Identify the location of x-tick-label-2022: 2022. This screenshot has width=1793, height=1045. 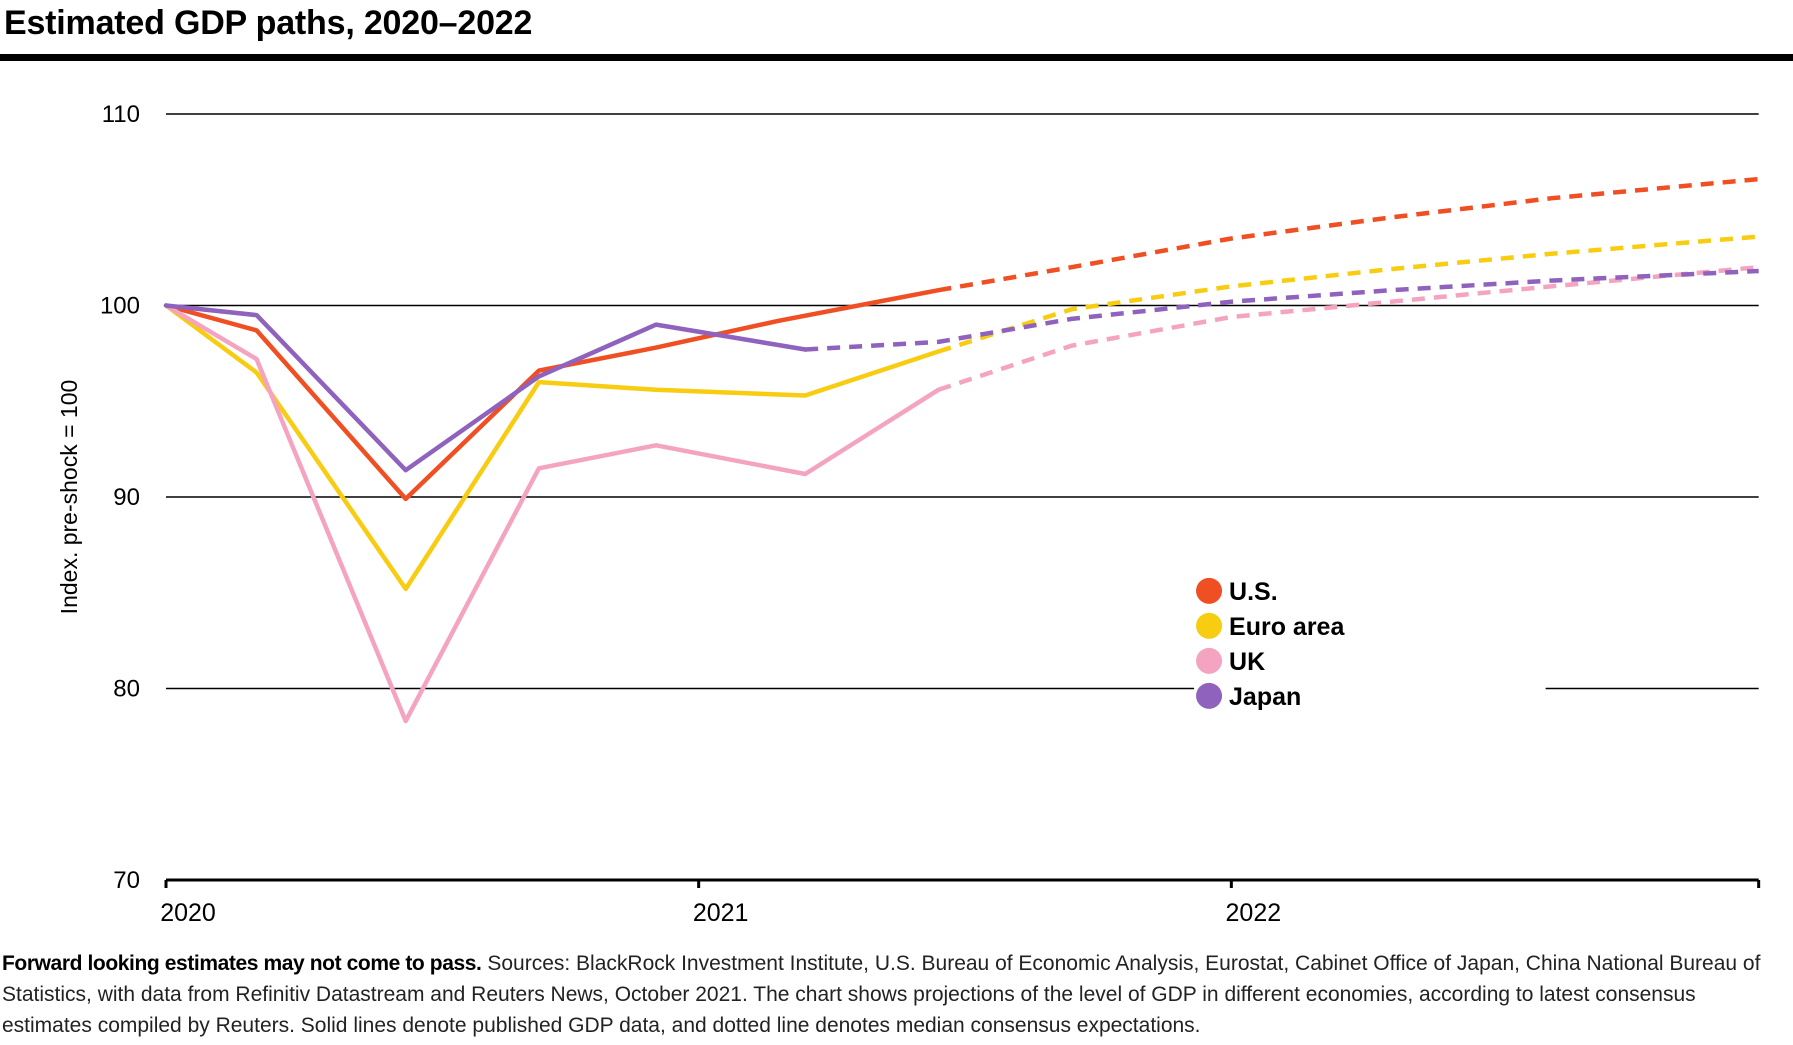
(1254, 913).